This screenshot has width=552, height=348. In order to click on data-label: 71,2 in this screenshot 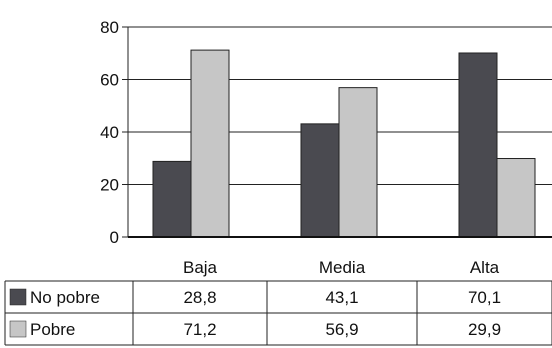, I will do `click(199, 329)`.